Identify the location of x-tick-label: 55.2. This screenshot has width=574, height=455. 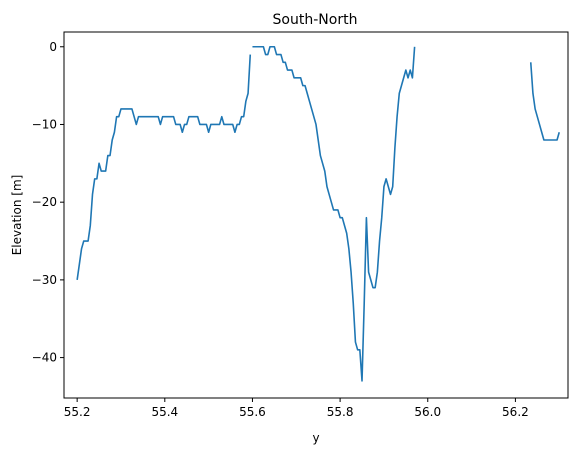
(77, 412).